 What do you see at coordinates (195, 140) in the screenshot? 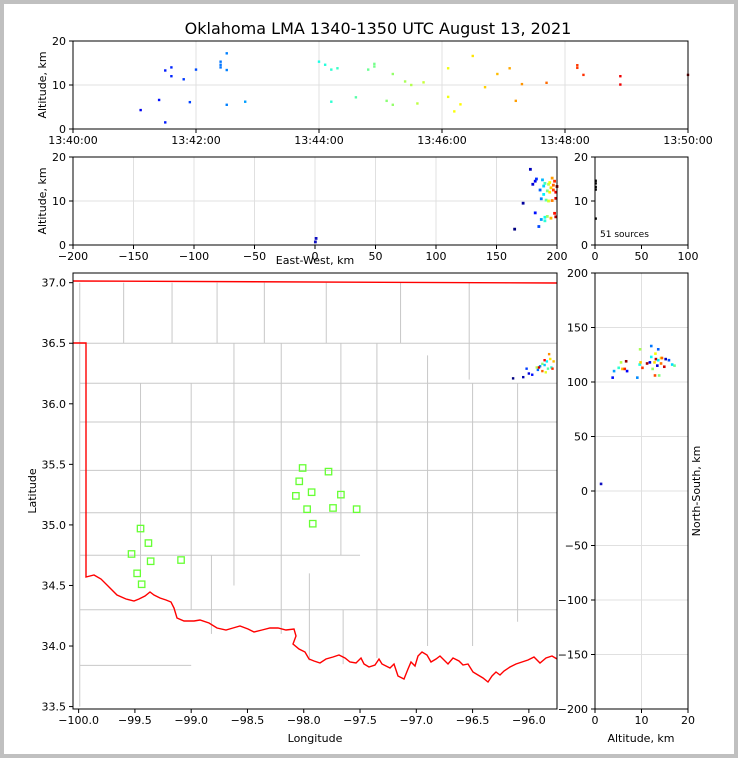
I see `x-tick-label: 13:42:00` at bounding box center [195, 140].